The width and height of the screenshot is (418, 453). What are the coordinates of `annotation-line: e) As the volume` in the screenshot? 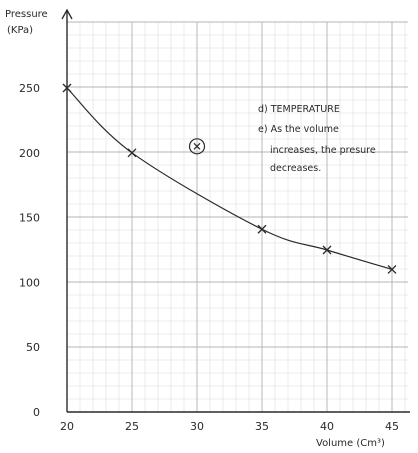 It's located at (298, 129).